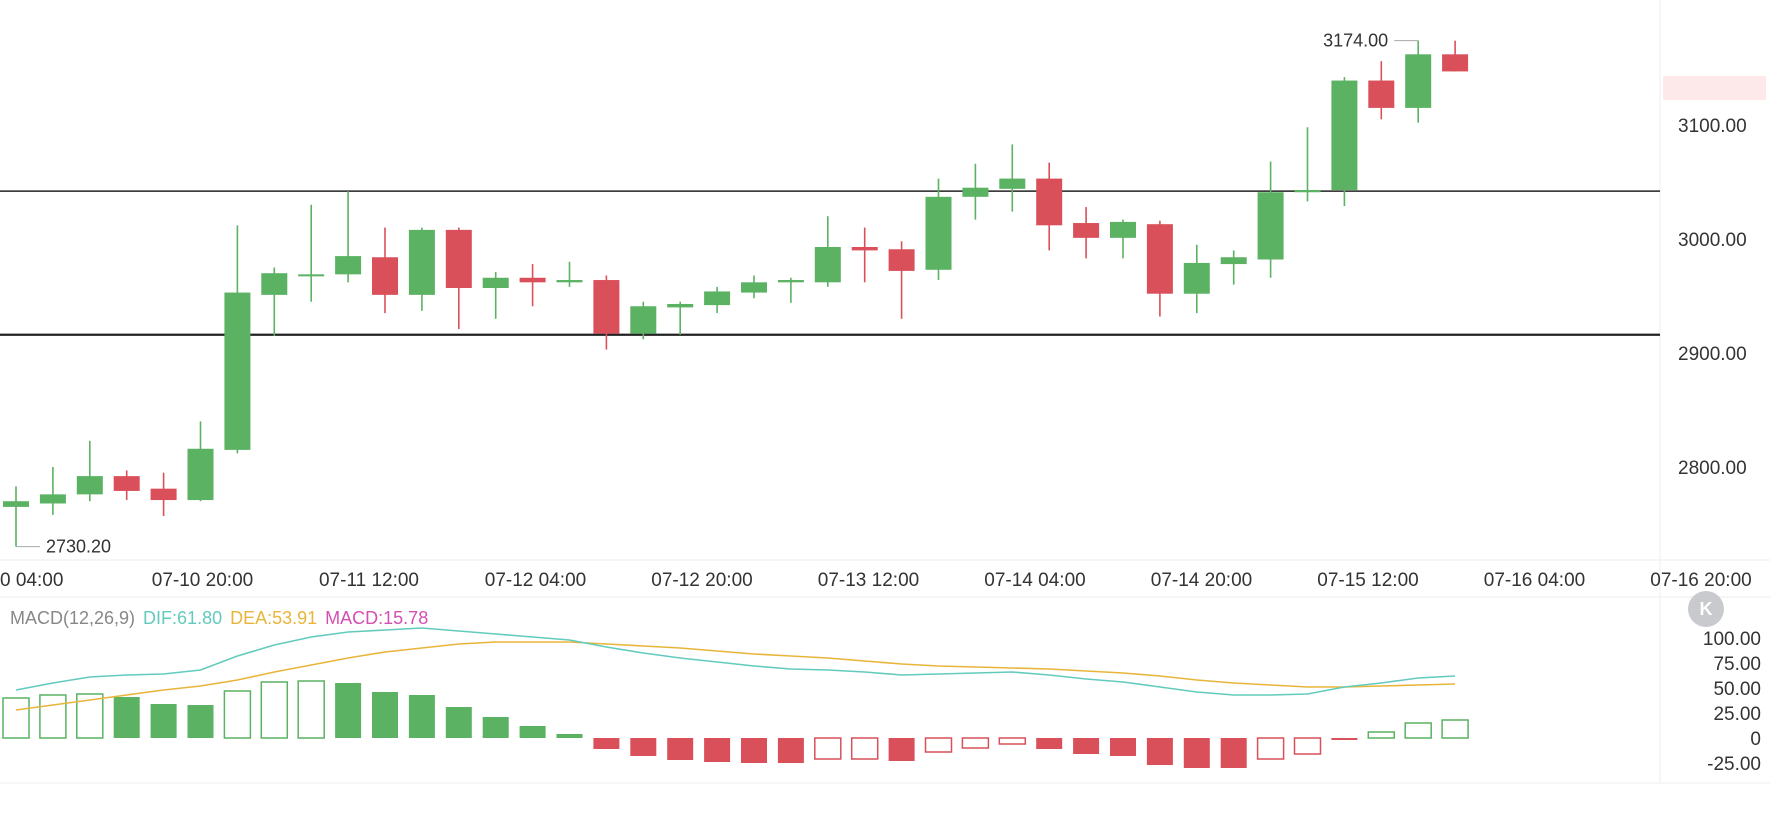 The width and height of the screenshot is (1770, 828). What do you see at coordinates (31, 580) in the screenshot?
I see `x-tick-label: 0 04:00` at bounding box center [31, 580].